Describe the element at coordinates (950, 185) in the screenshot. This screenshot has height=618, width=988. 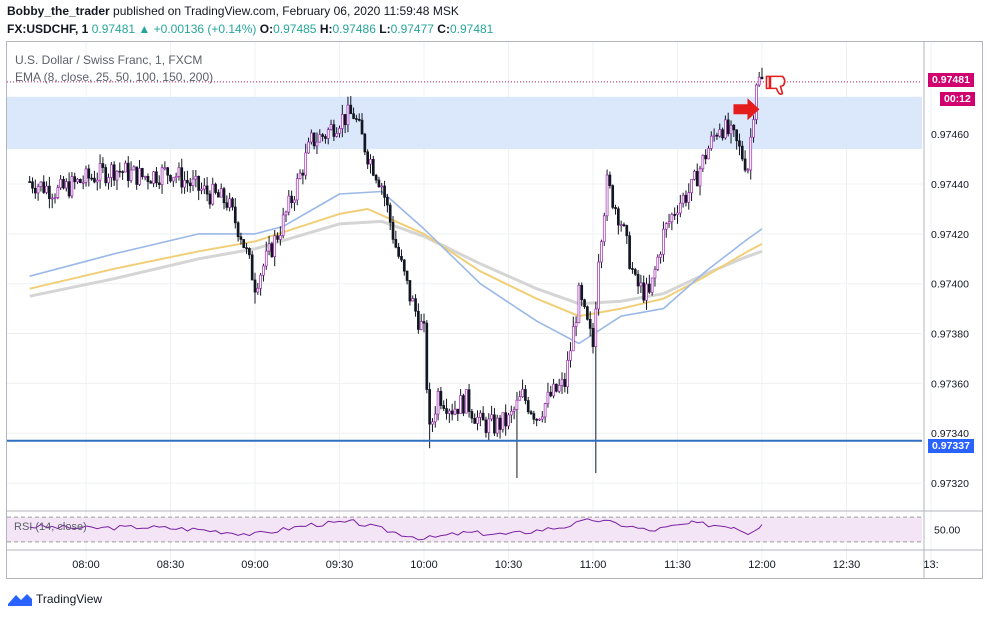
I see `price-tick-label: 0.97440` at that location.